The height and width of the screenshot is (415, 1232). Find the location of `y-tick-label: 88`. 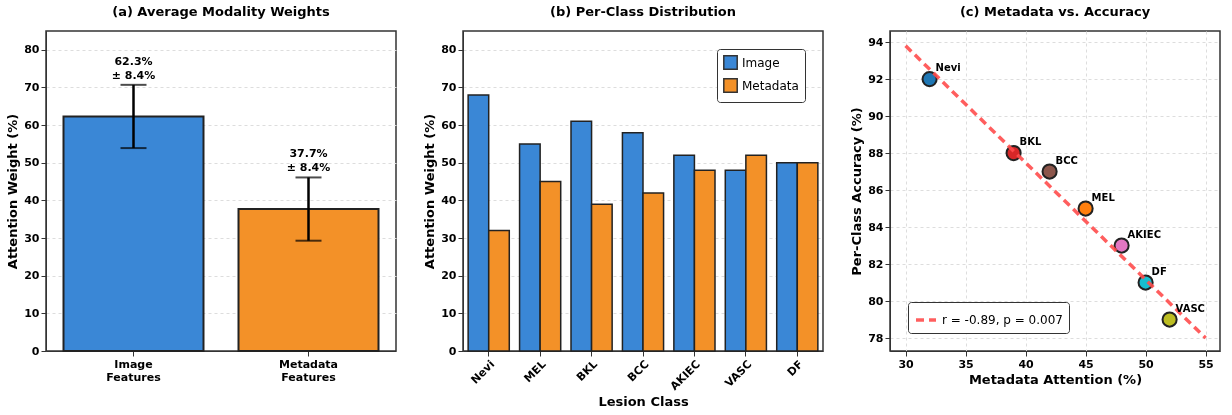

y-tick-label: 88 is located at coordinates (876, 153).